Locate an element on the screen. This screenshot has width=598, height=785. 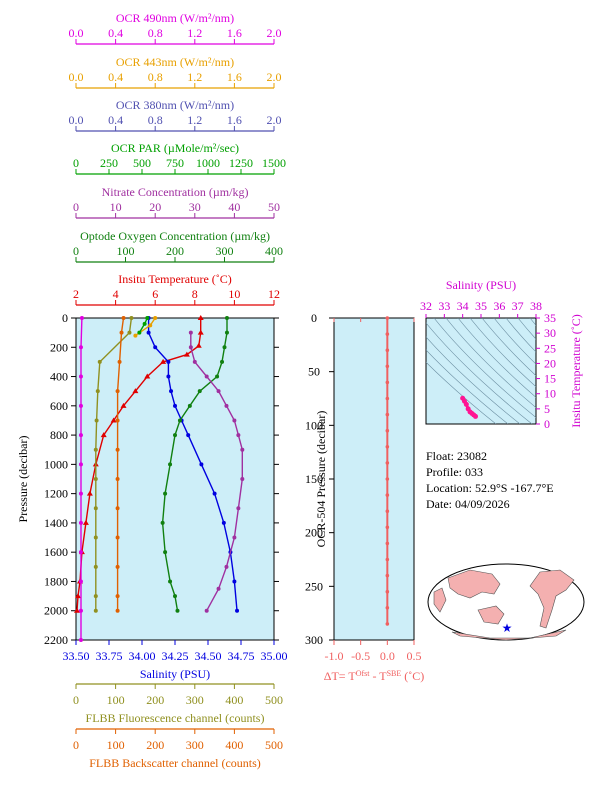
top-axis-tick-label-temp: 12 is located at coordinates (274, 294).